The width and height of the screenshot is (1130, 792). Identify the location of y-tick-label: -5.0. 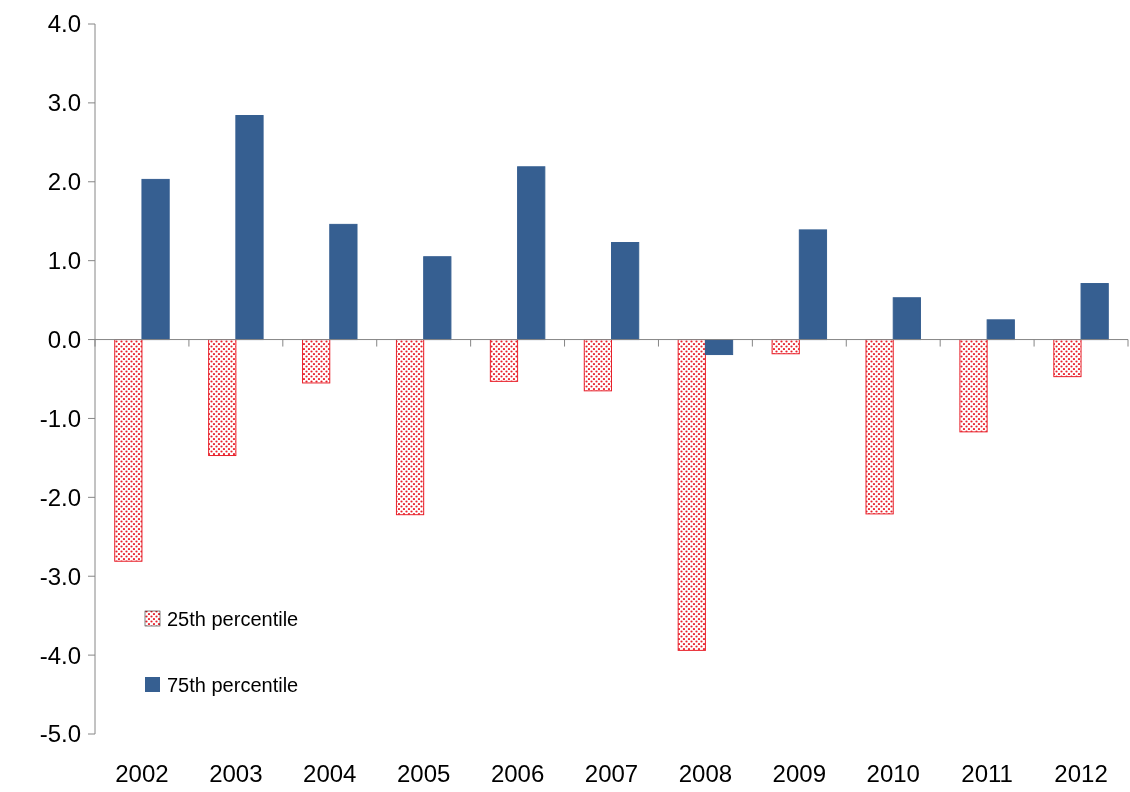
(60, 734).